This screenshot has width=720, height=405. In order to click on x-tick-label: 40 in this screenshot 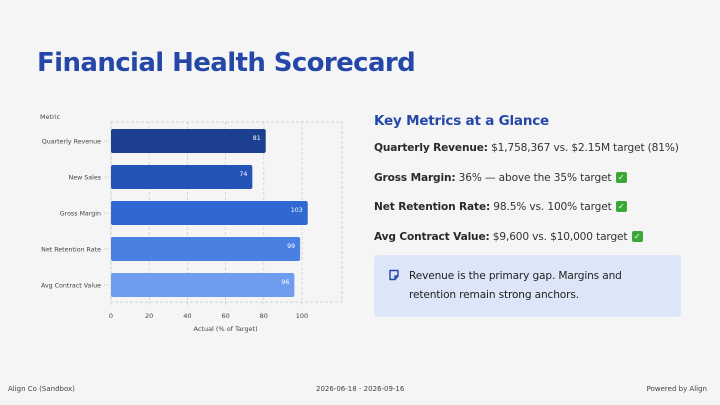, I will do `click(187, 316)`.